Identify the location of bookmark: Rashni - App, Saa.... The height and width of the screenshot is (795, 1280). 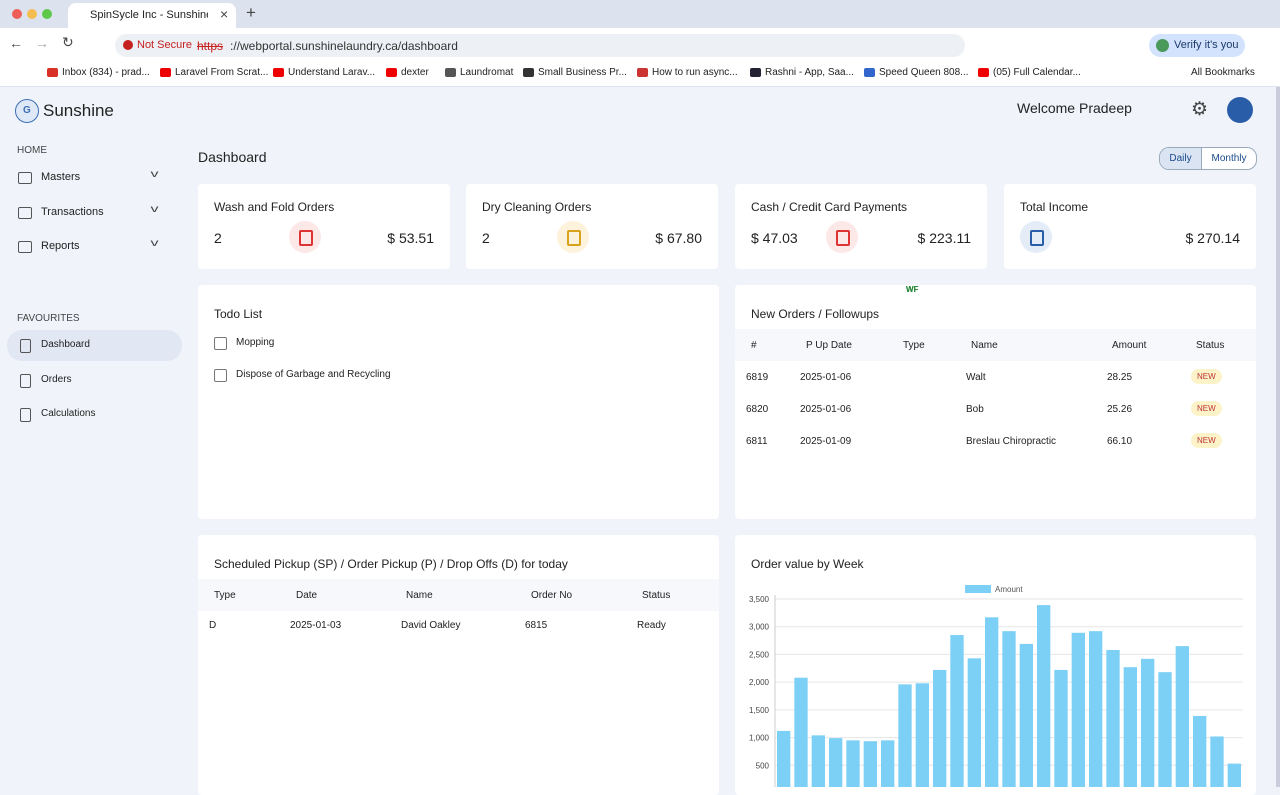
(809, 72).